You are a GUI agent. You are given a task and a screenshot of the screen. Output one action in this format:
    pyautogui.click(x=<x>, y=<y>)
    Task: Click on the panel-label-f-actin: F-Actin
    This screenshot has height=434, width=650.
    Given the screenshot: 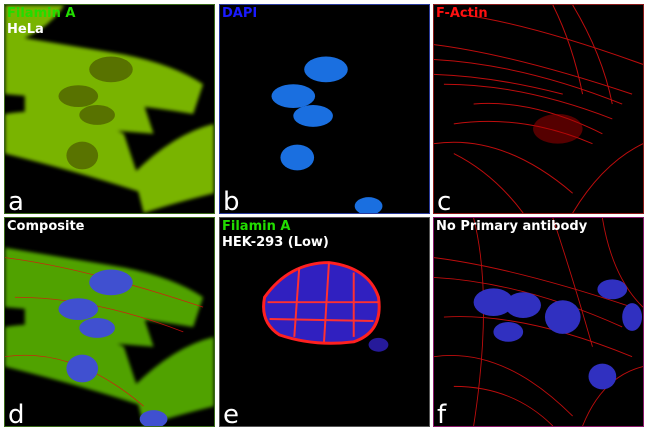 What is the action you would take?
    pyautogui.click(x=462, y=13)
    